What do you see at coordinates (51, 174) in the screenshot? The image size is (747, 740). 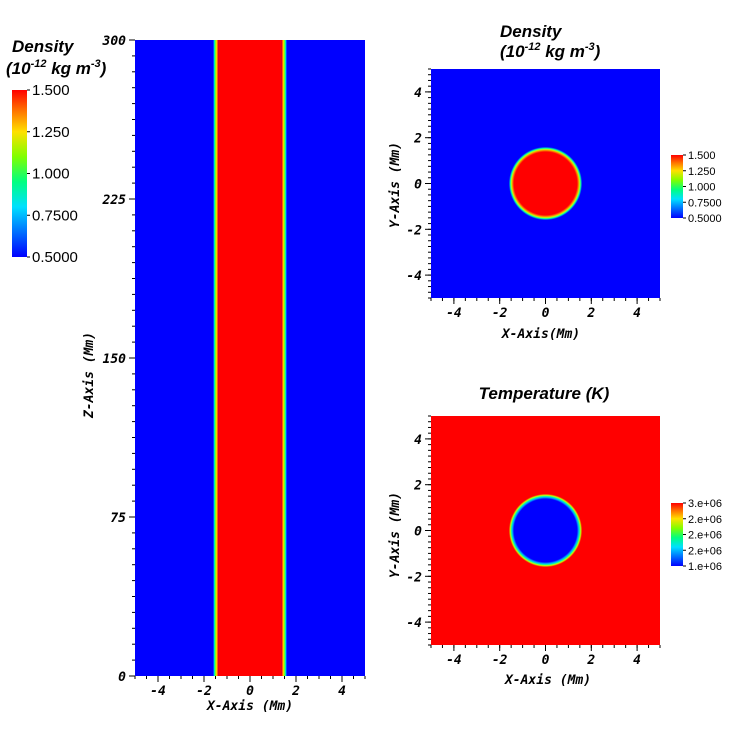 I see `main-colorbar-tick-label: 1.000` at bounding box center [51, 174].